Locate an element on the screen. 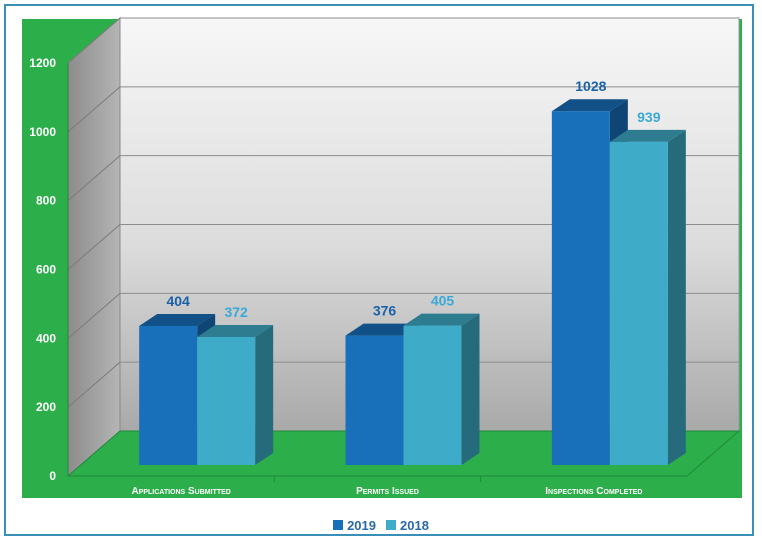 This screenshot has height=541, width=762. data-label: 1028 is located at coordinates (590, 86).